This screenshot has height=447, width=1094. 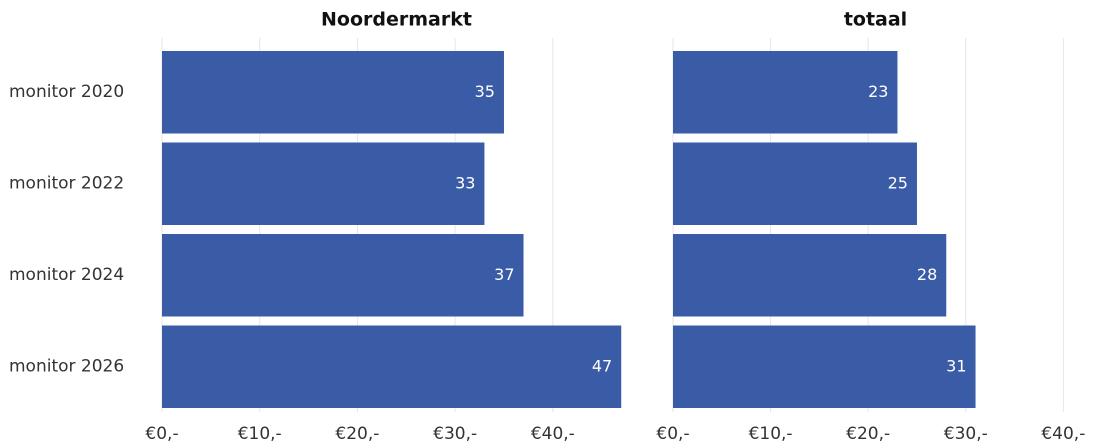 What do you see at coordinates (875, 20) in the screenshot?
I see `chart-title: totaal` at bounding box center [875, 20].